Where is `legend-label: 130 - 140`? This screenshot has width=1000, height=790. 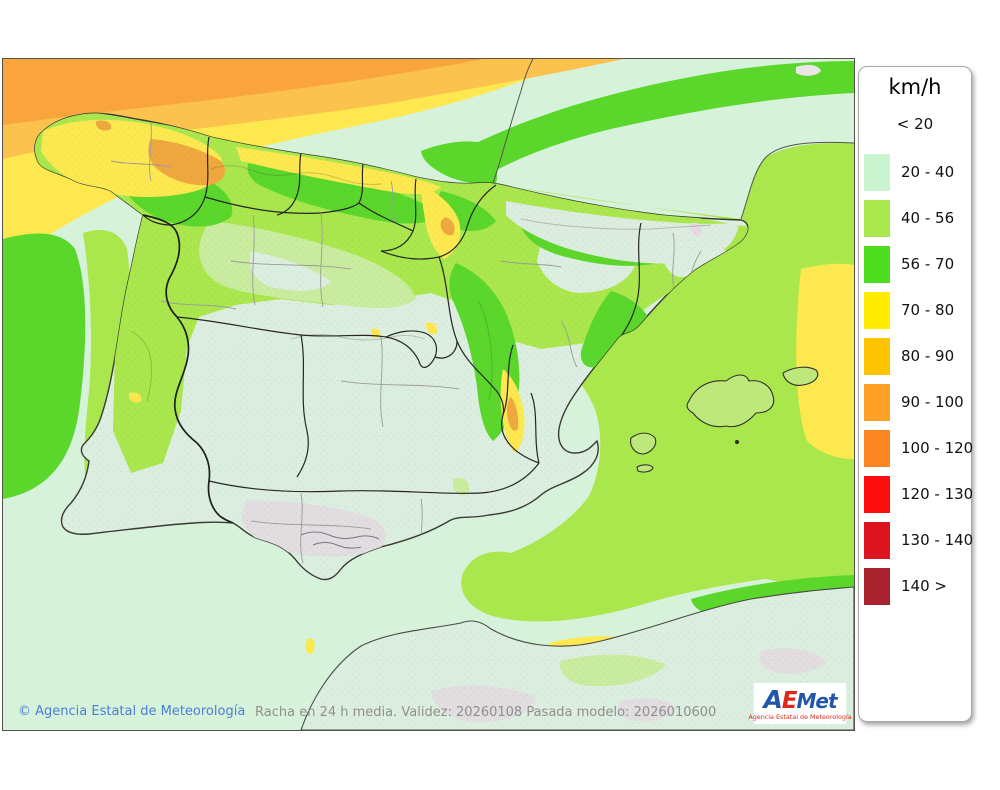 legend-label: 130 - 140 is located at coordinates (937, 540).